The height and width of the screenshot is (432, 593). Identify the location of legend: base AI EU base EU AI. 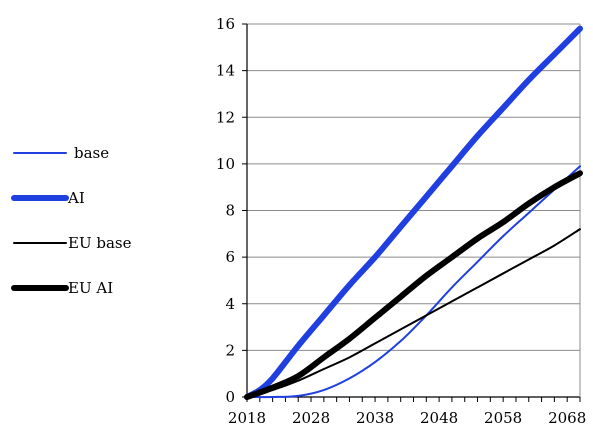
(71, 220).